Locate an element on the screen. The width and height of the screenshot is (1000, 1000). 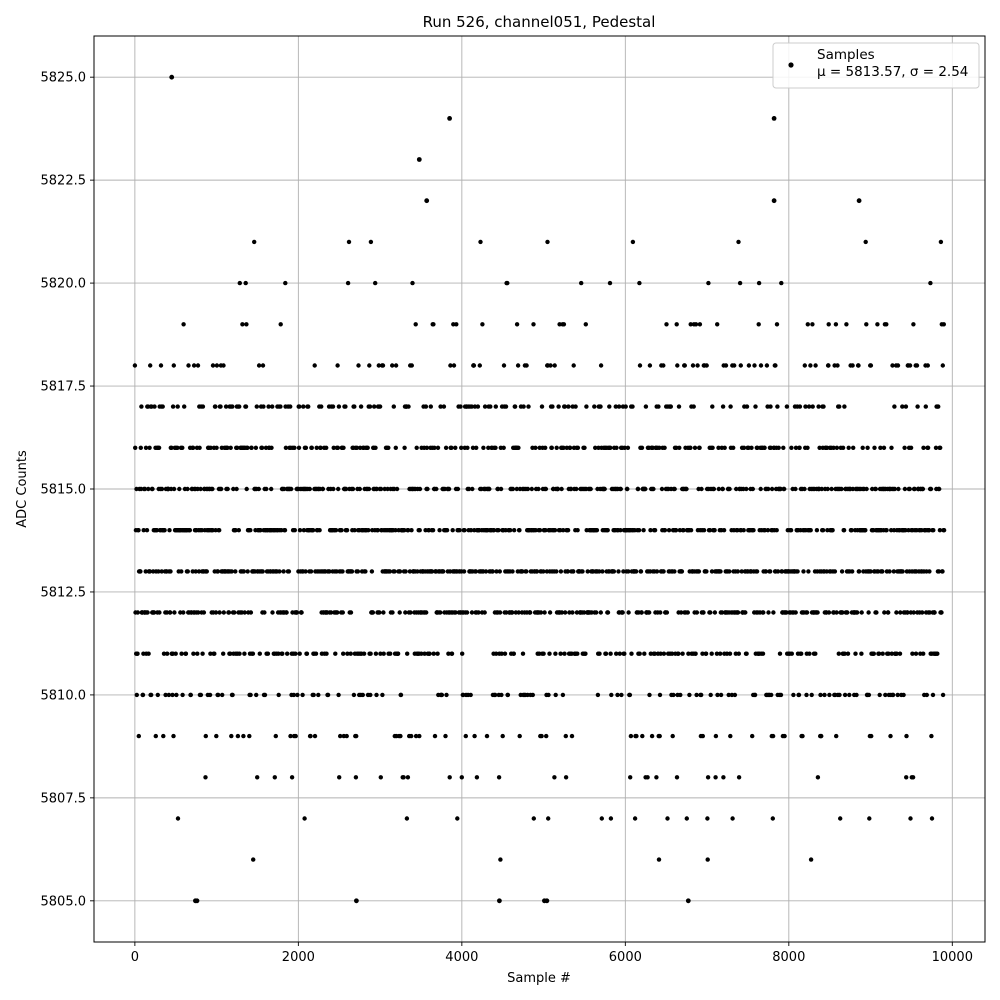
x-axis: 0 2000 4000 6000 8000 10000 is located at coordinates (552, 953).